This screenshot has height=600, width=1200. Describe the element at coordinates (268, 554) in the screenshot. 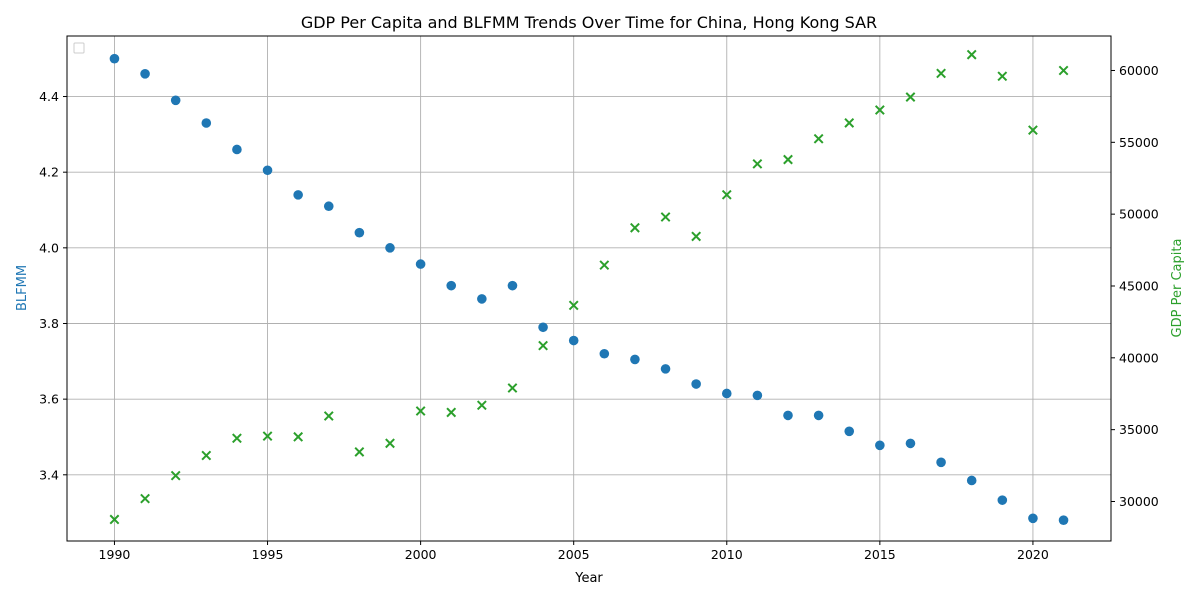

I see `x-tick-label: 1995` at that location.